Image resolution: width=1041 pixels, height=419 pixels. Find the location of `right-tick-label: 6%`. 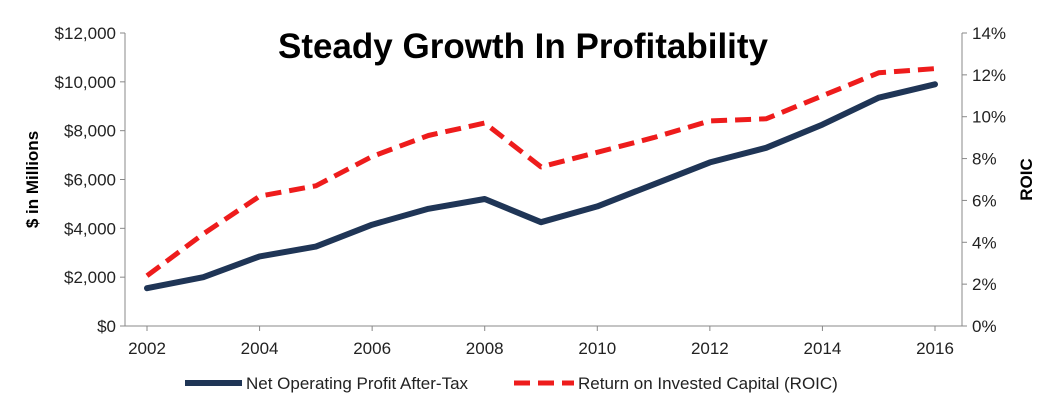

right-tick-label: 6% is located at coordinates (984, 200).